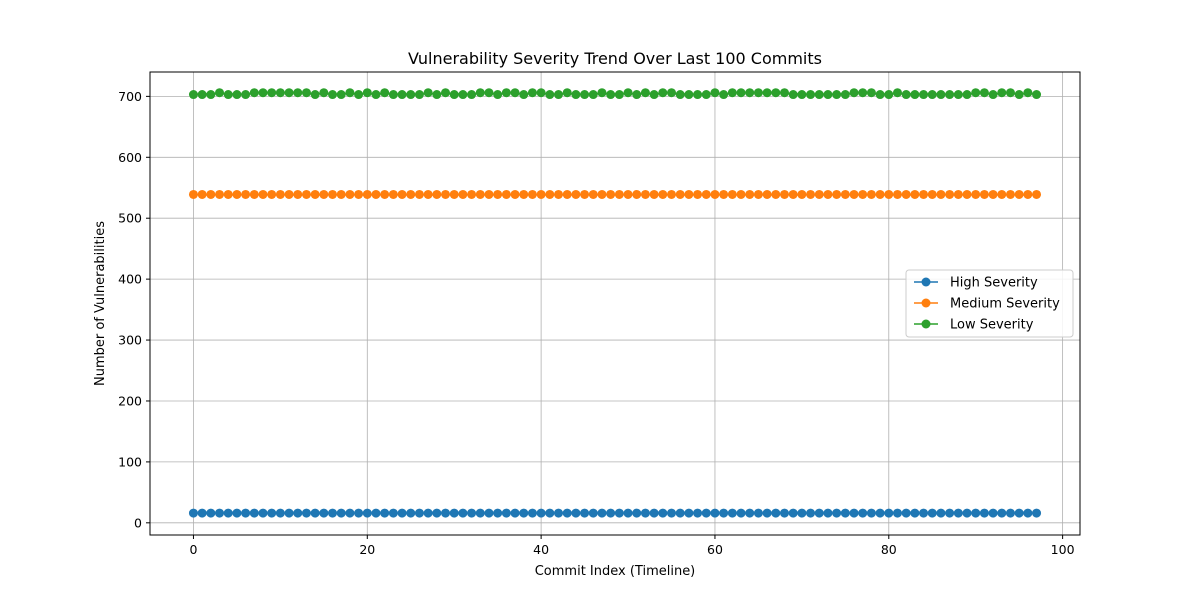 Image resolution: width=1200 pixels, height=600 pixels. I want to click on legend-item: Low Severity, so click(974, 325).